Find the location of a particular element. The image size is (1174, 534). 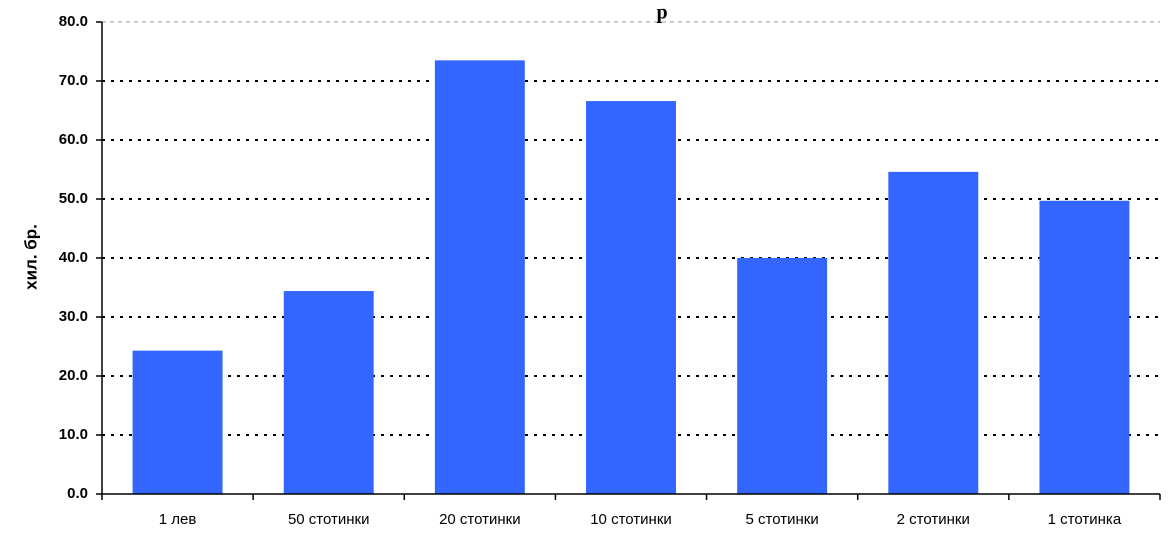

y-axis-title: хил. бр. is located at coordinates (30, 257).